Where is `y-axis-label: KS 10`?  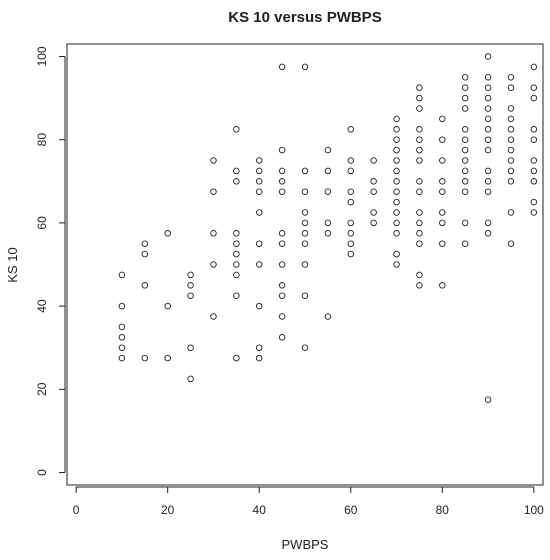 y-axis-label: KS 10 is located at coordinates (12, 264).